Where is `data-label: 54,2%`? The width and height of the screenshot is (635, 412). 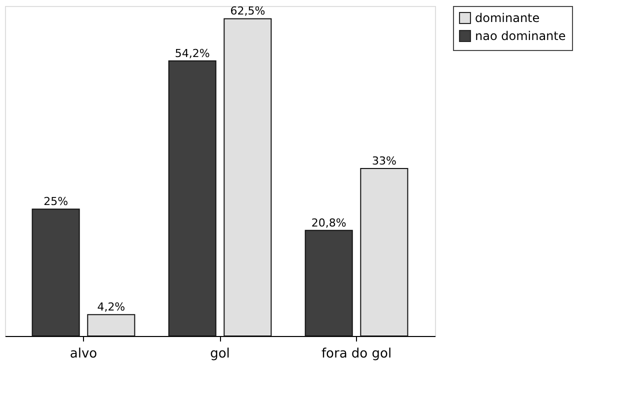
data-label: 54,2% is located at coordinates (192, 53).